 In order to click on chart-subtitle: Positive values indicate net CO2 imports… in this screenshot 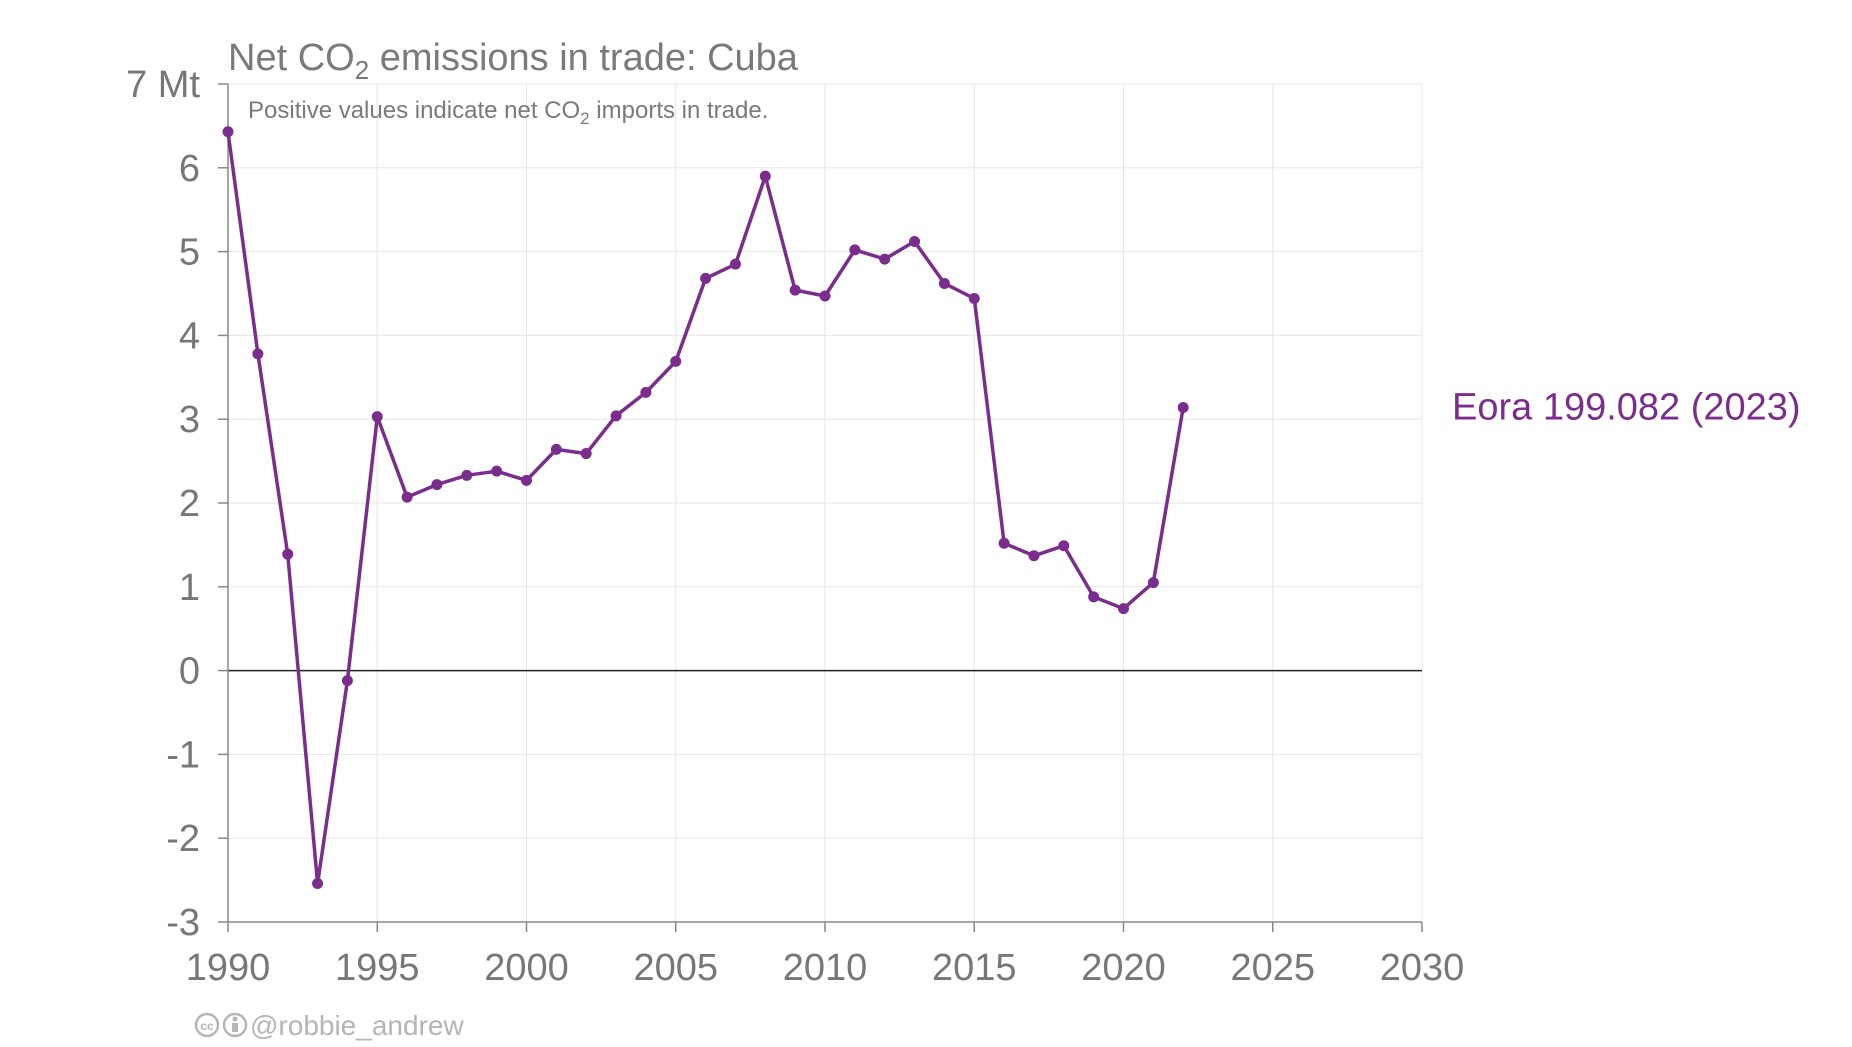, I will do `click(508, 112)`.